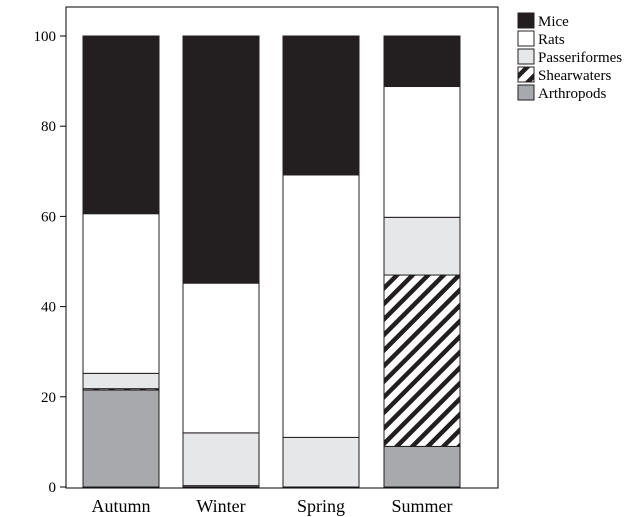  What do you see at coordinates (321, 462) in the screenshot?
I see `bar-segment-spring-passeriformes` at bounding box center [321, 462].